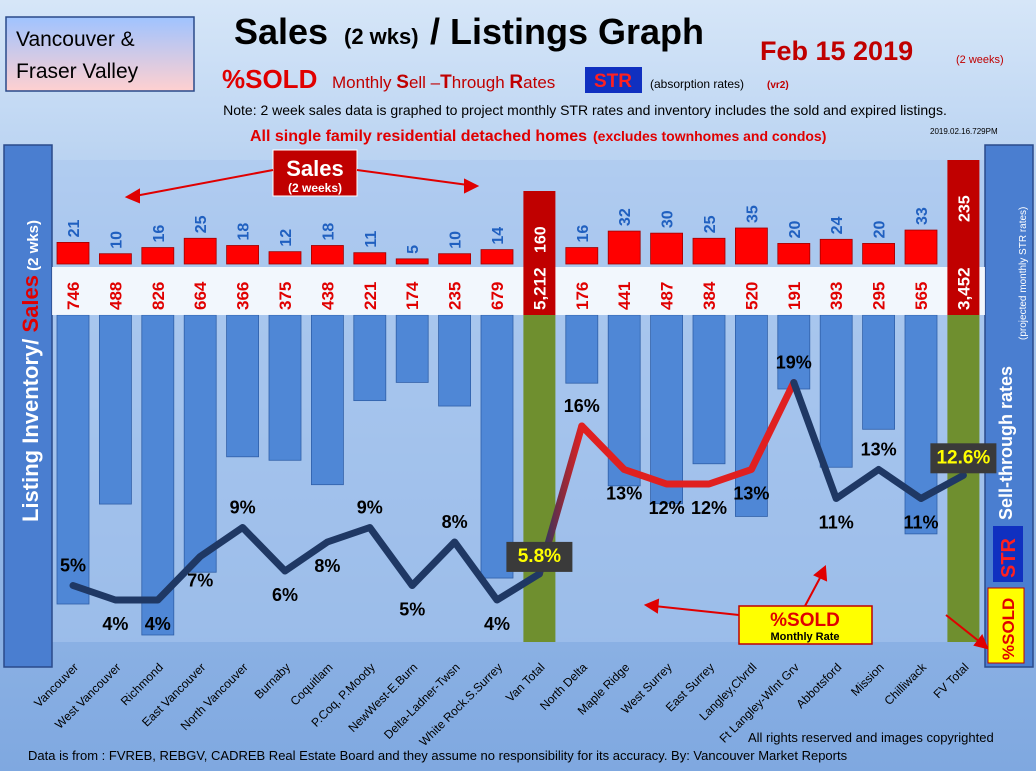  I want to click on listing-label: 488, so click(115, 296).